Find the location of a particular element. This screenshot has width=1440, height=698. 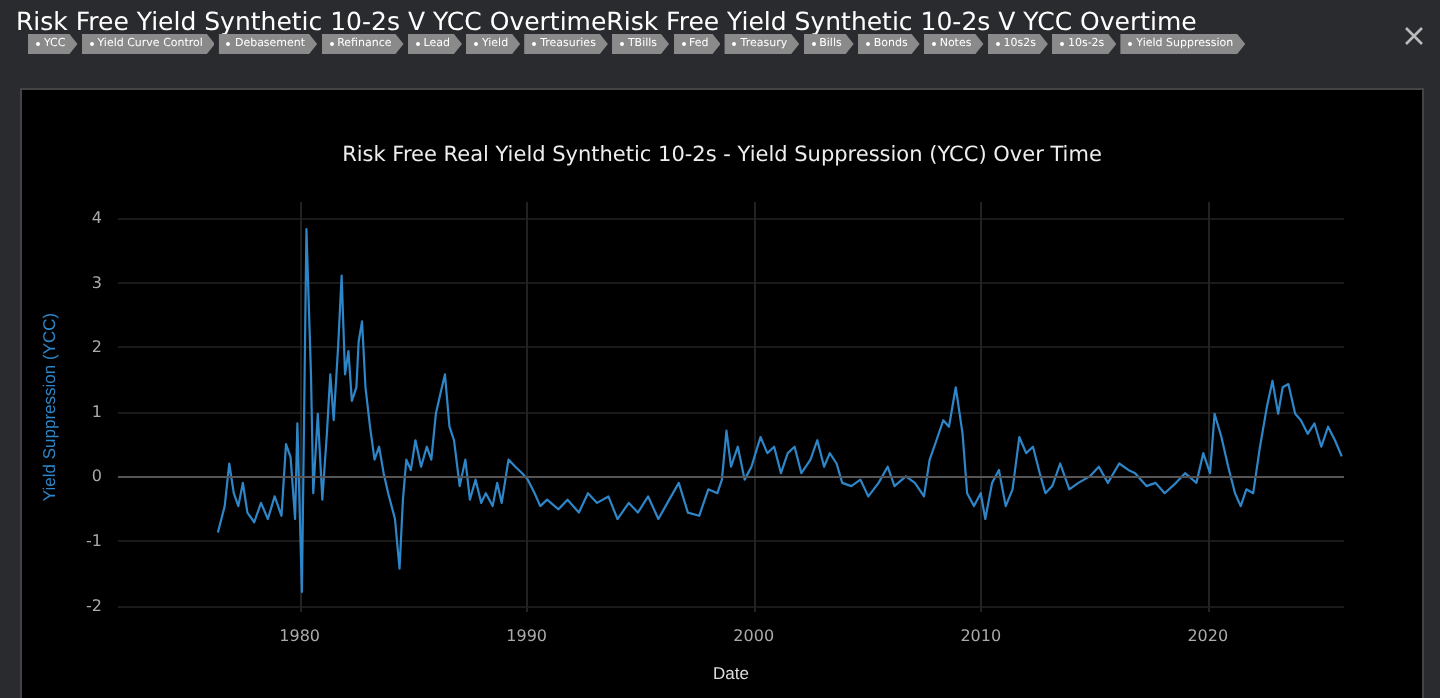

x-tick-label: 1990 is located at coordinates (527, 636).